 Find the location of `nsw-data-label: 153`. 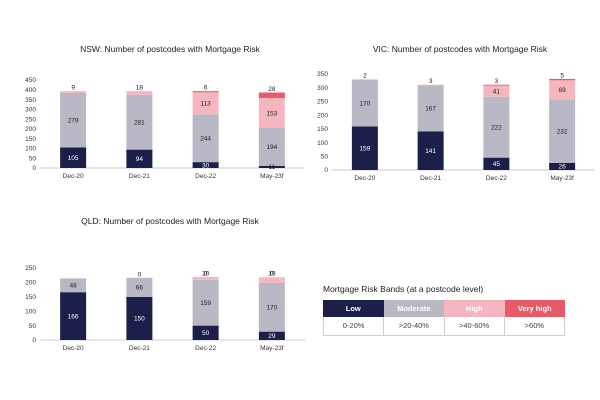

nsw-data-label: 153 is located at coordinates (271, 113).